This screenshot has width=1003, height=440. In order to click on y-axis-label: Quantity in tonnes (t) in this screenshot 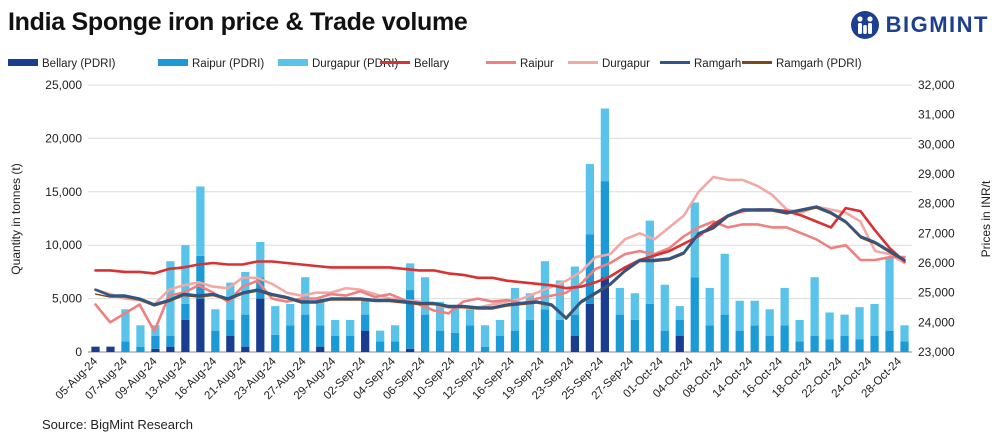, I will do `click(16, 218)`.